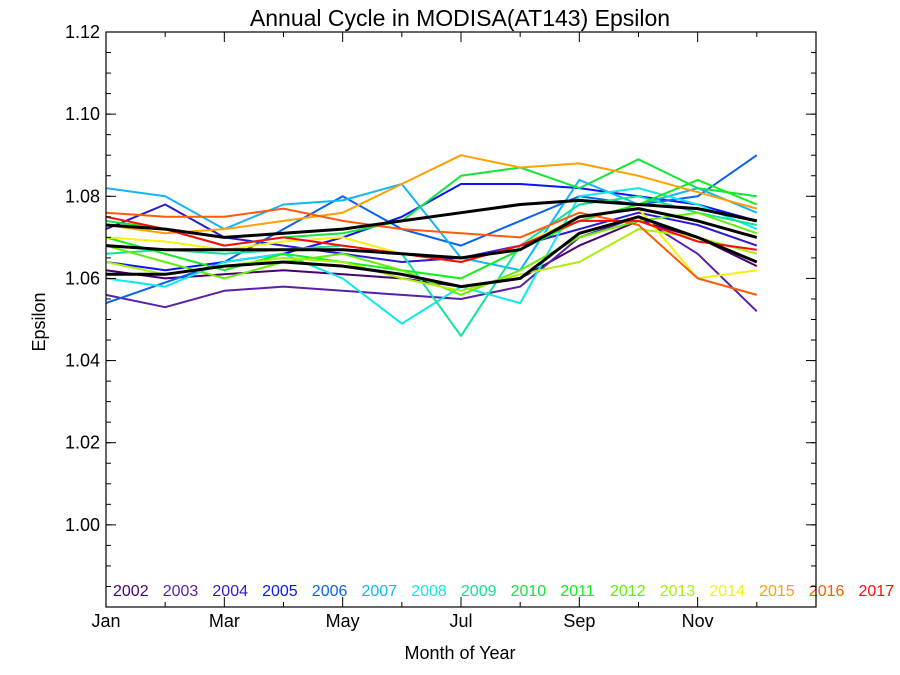  Describe the element at coordinates (82, 114) in the screenshot. I see `y-tick-label: 1.10` at that location.